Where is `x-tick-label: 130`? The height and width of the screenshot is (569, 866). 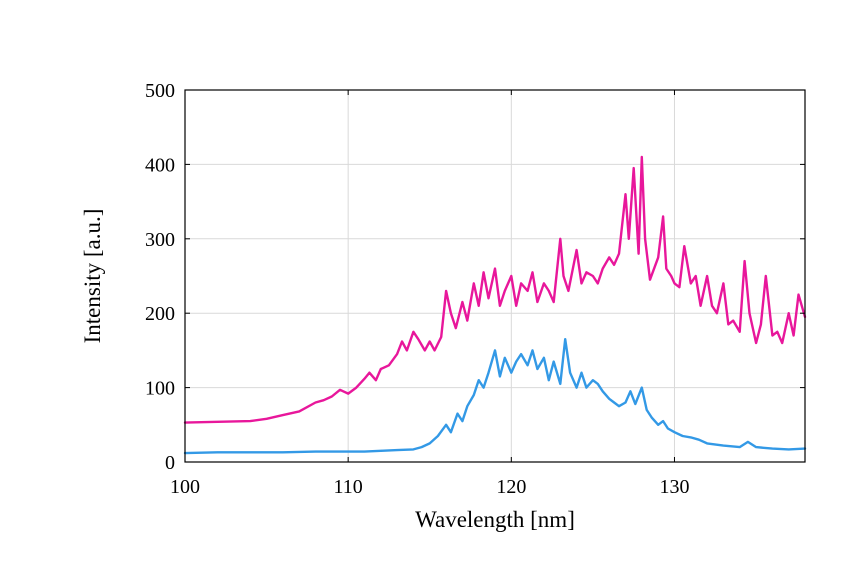 x-tick-label: 130 is located at coordinates (674, 487).